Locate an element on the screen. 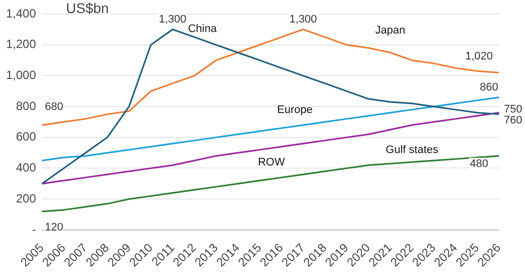 This screenshot has height=273, width=525. series-label: Gulf states is located at coordinates (412, 150).